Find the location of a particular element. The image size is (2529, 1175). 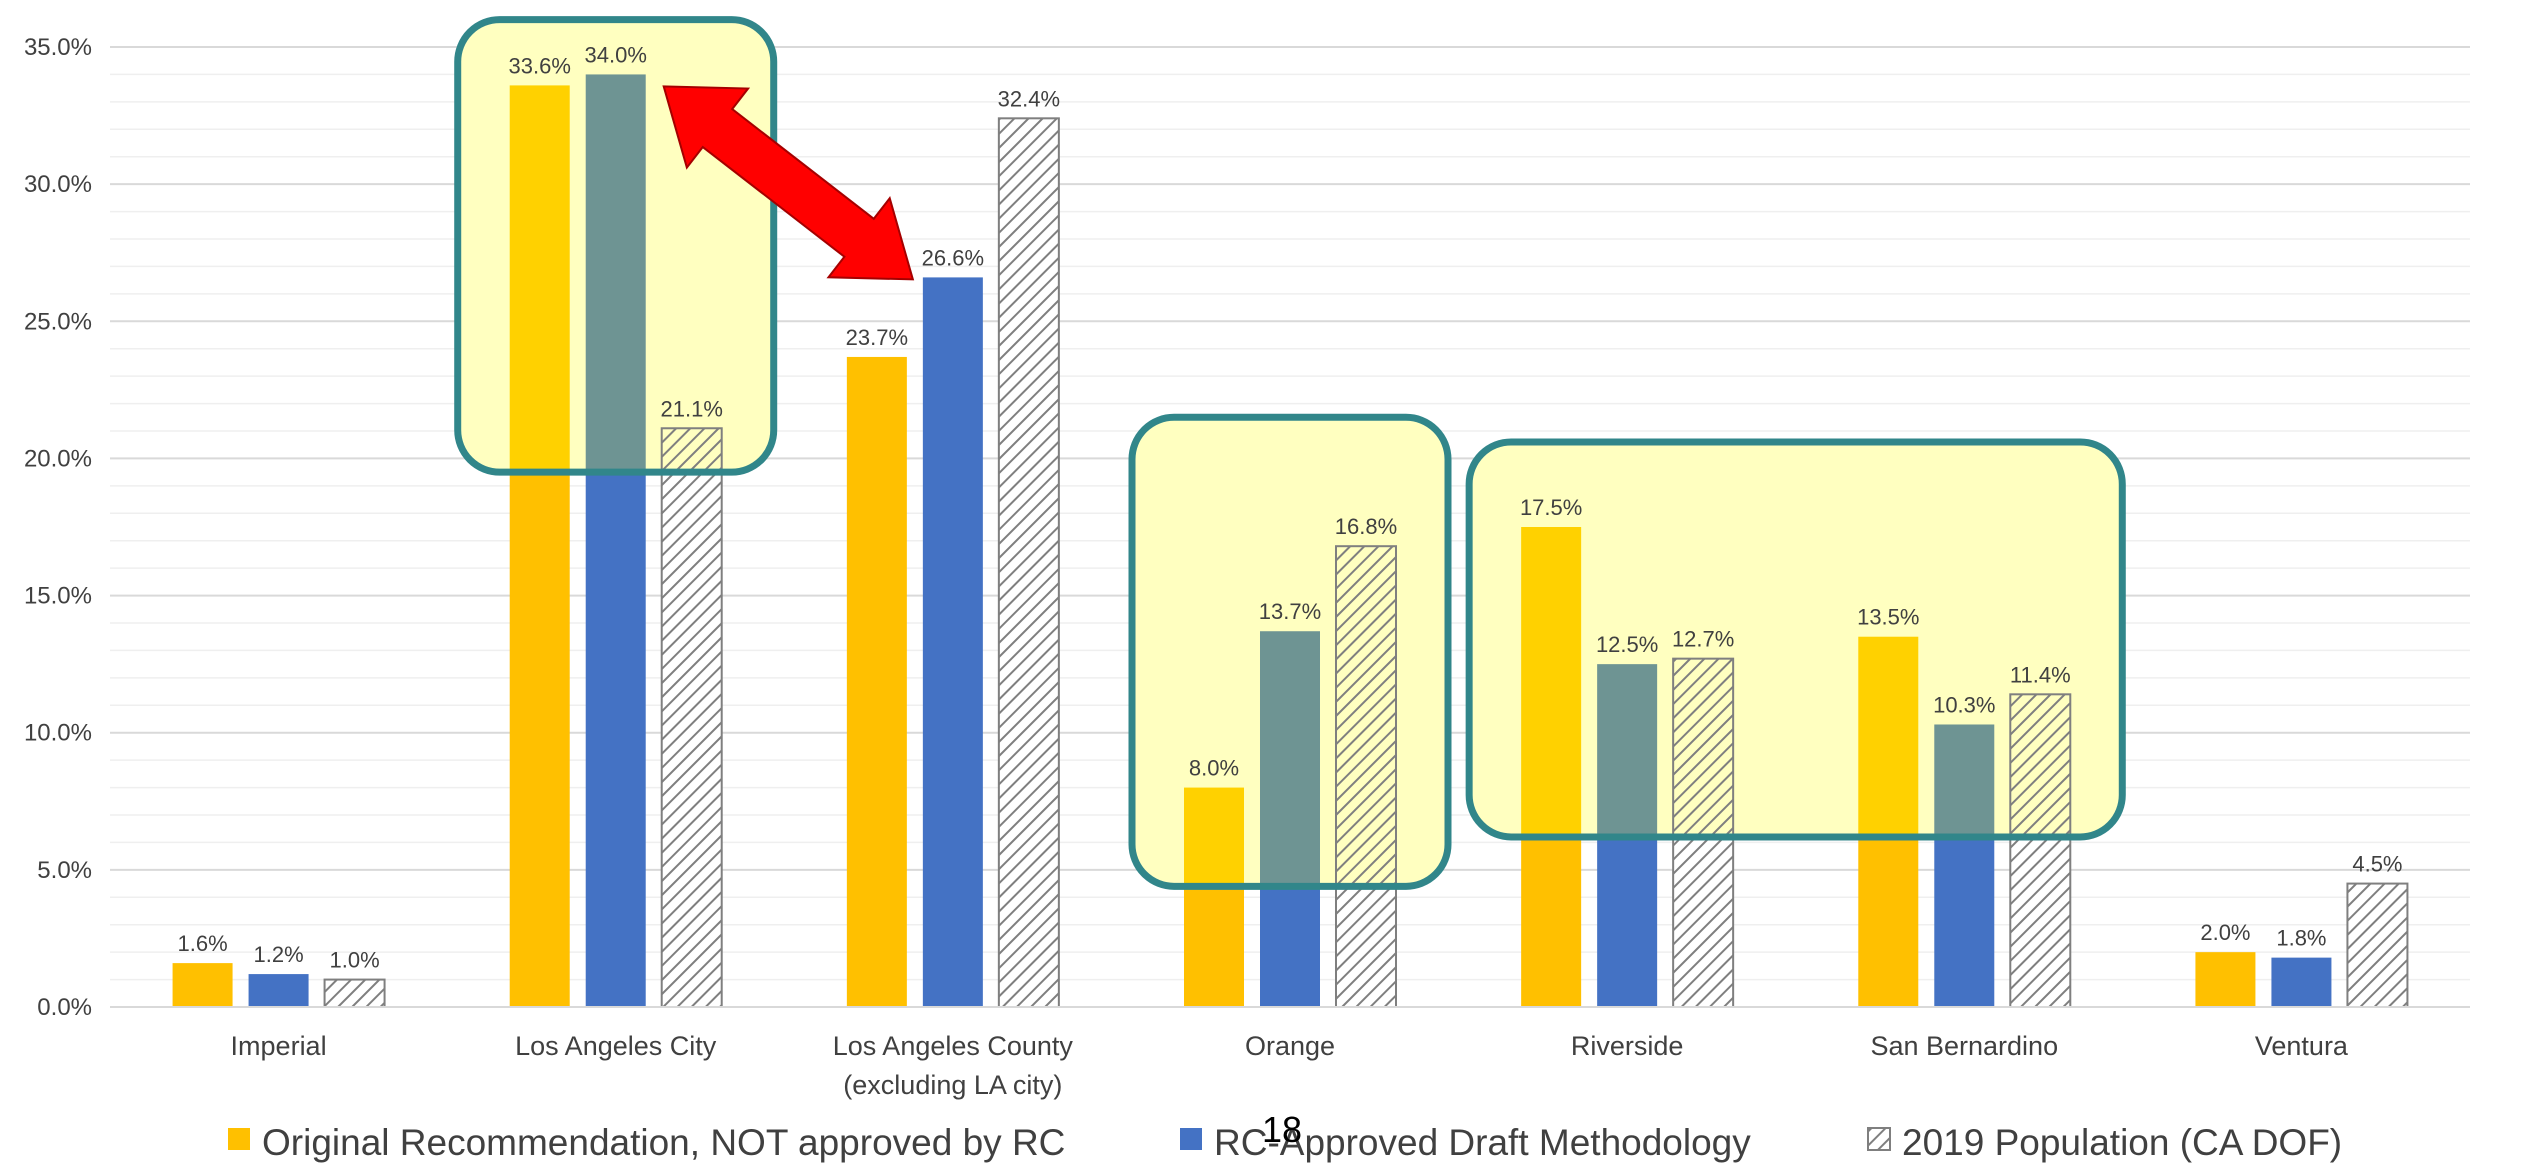

page-number: 18 is located at coordinates (1282, 1129).